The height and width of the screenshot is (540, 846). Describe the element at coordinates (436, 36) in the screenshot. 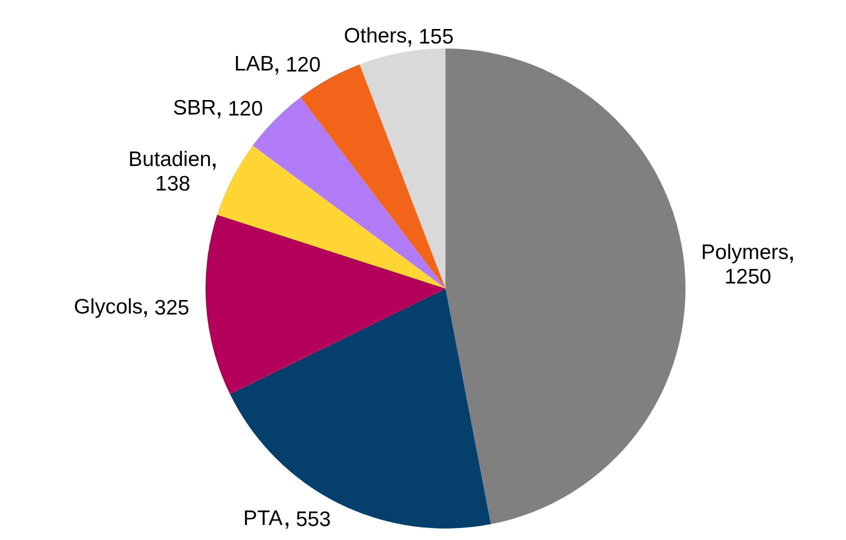

I see `data-label: 155` at that location.